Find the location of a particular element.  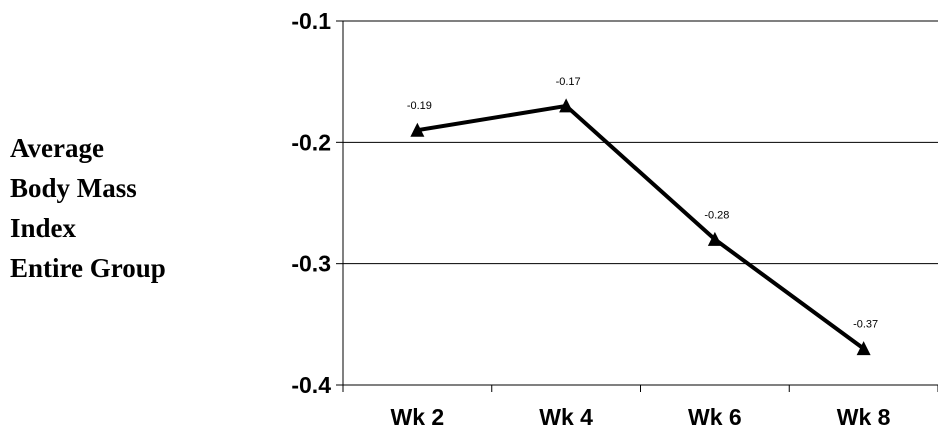

x-tick-label: Wk 4 is located at coordinates (566, 417).